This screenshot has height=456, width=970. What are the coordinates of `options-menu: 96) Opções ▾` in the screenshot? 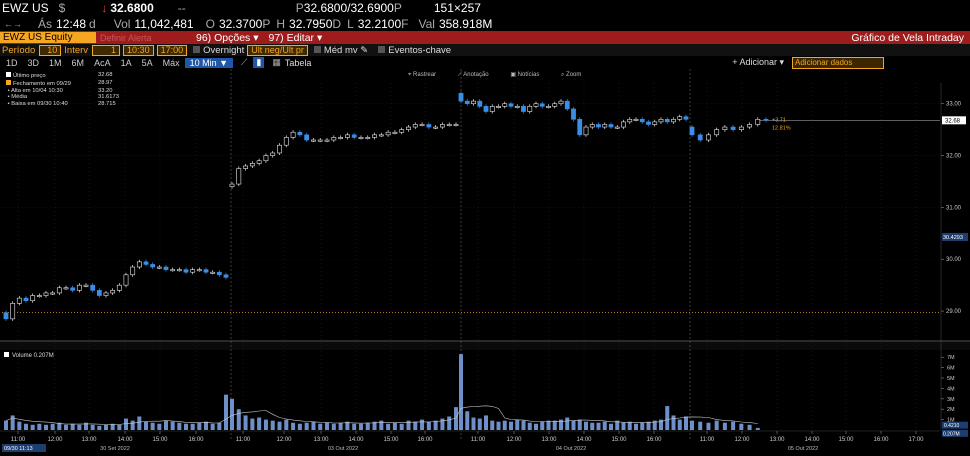 It's located at (227, 37).